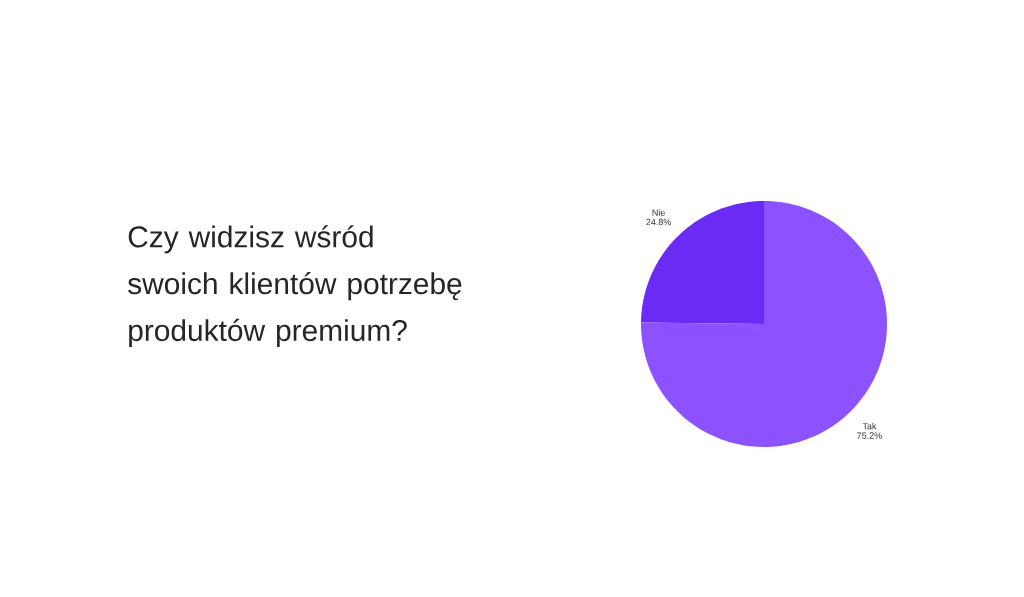  Describe the element at coordinates (295, 286) in the screenshot. I see `text: Czy widzisz wśród swoich klientów potrzebę produktów premium?` at that location.